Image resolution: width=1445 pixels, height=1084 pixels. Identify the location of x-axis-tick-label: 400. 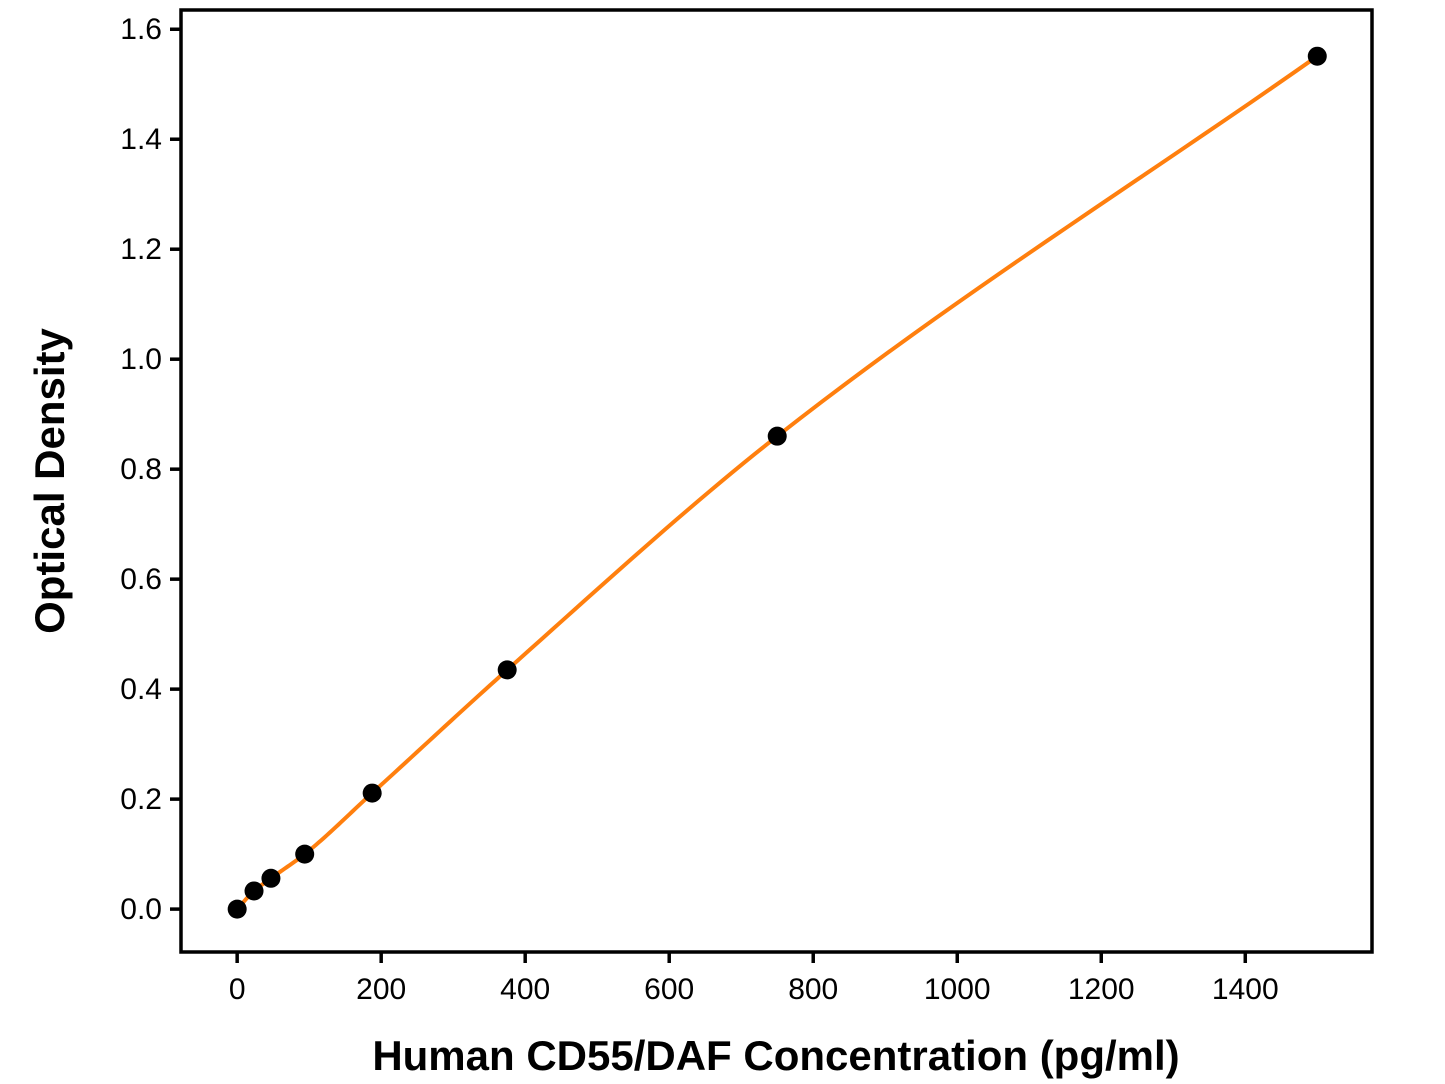
(525, 989).